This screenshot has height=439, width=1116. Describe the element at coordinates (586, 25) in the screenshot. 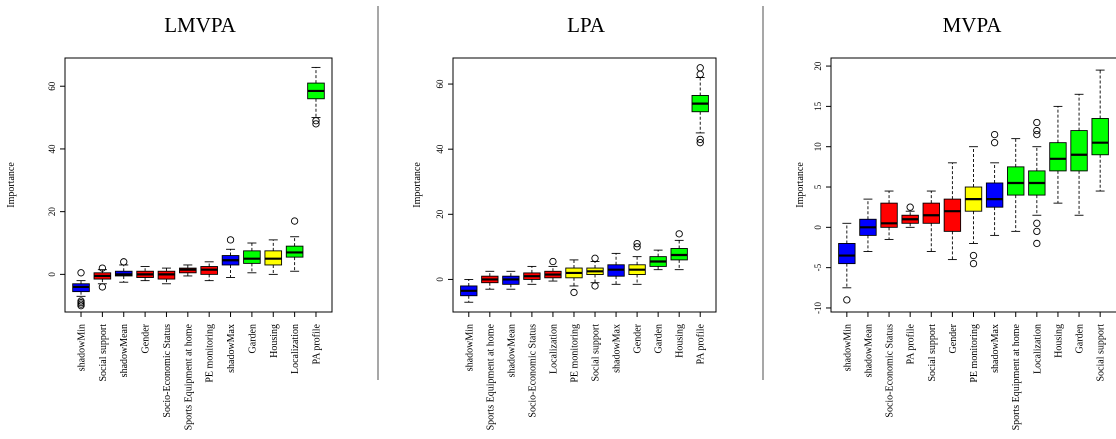

I see `panel-title: LPA` at that location.